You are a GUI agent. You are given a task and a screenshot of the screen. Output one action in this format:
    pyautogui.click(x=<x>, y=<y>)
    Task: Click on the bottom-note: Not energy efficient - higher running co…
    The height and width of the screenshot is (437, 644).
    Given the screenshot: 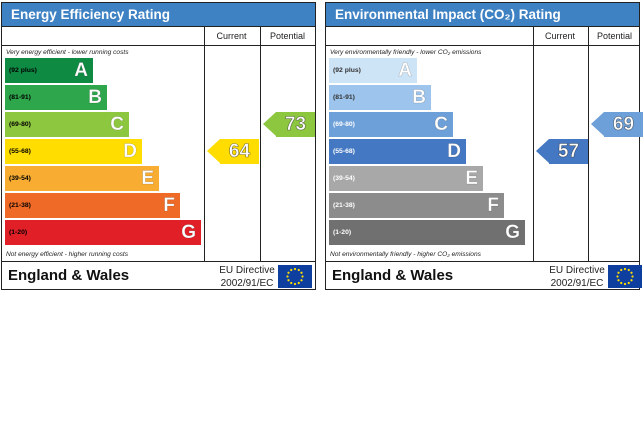 What is the action you would take?
    pyautogui.click(x=67, y=254)
    